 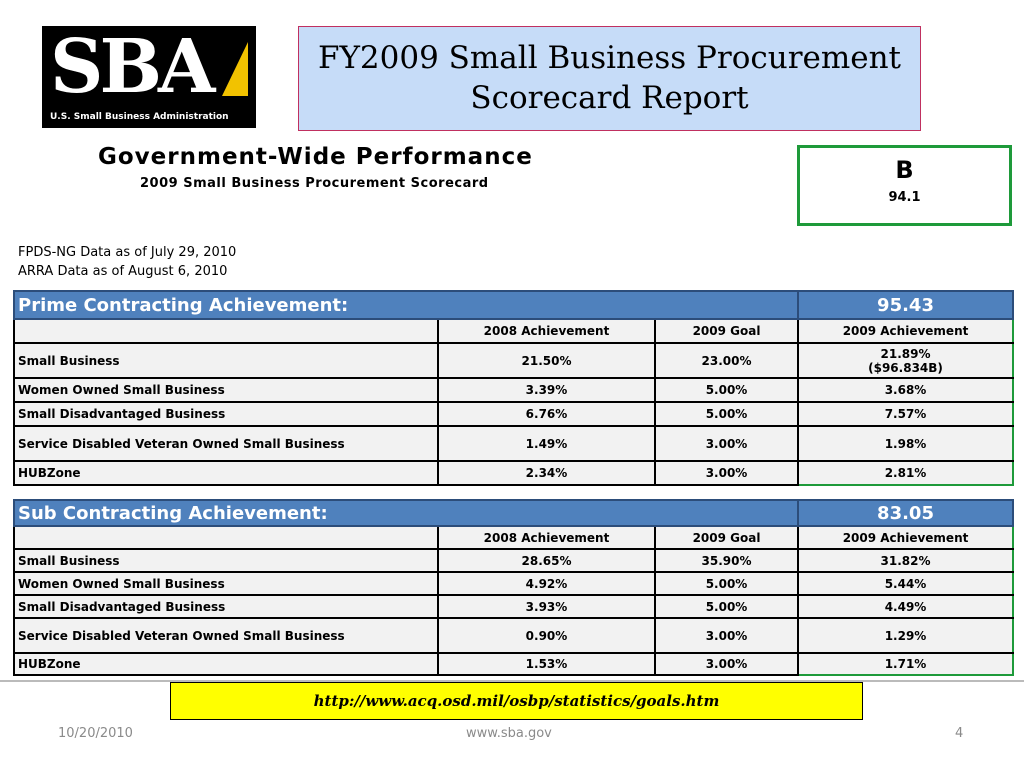 I want to click on prime-header-2009: 2009 Achievement, so click(x=906, y=331).